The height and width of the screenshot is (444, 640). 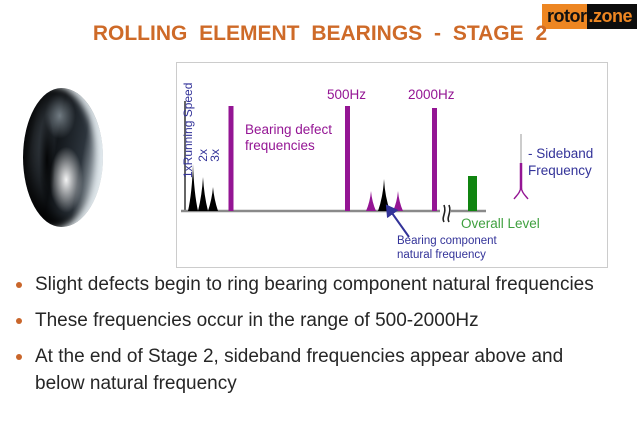 I want to click on sideband-frequency-label-line2: Frequency, so click(x=560, y=170).